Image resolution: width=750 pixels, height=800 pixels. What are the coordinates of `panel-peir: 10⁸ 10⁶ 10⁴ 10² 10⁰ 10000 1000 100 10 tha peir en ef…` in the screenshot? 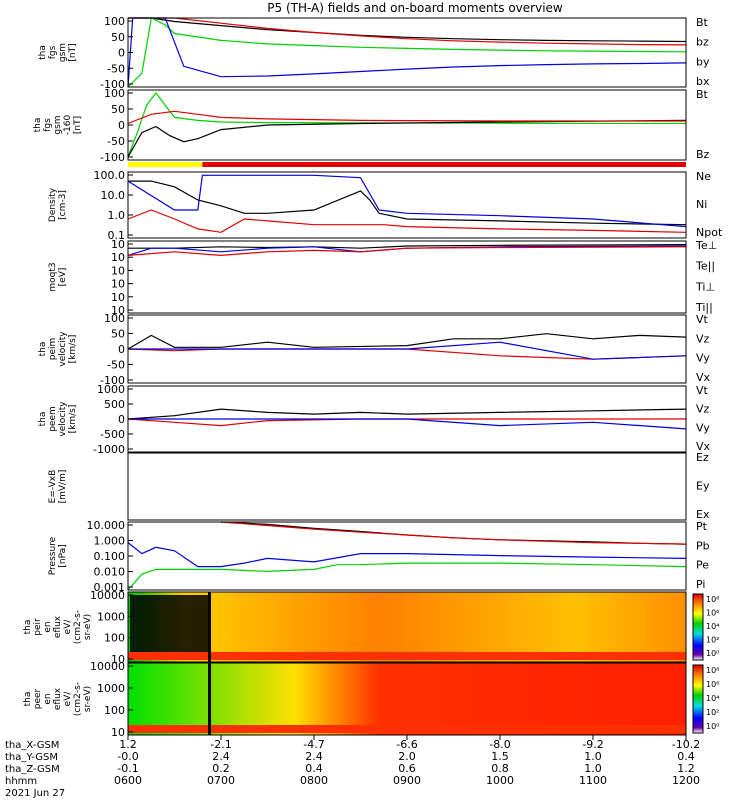 It's located at (371, 627).